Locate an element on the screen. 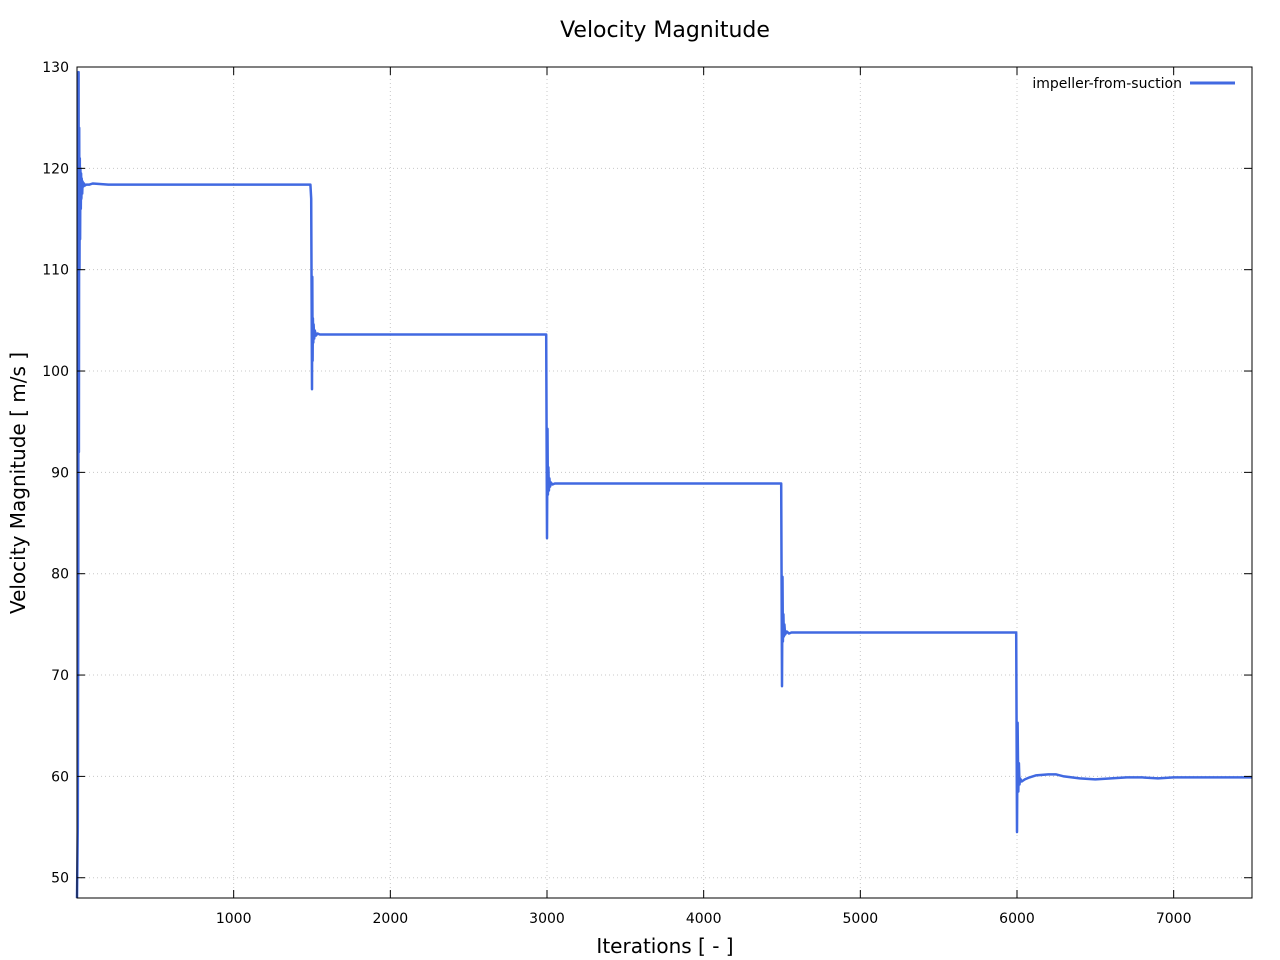 This screenshot has width=1280, height=960. y-tick-label: 120 is located at coordinates (55, 169).